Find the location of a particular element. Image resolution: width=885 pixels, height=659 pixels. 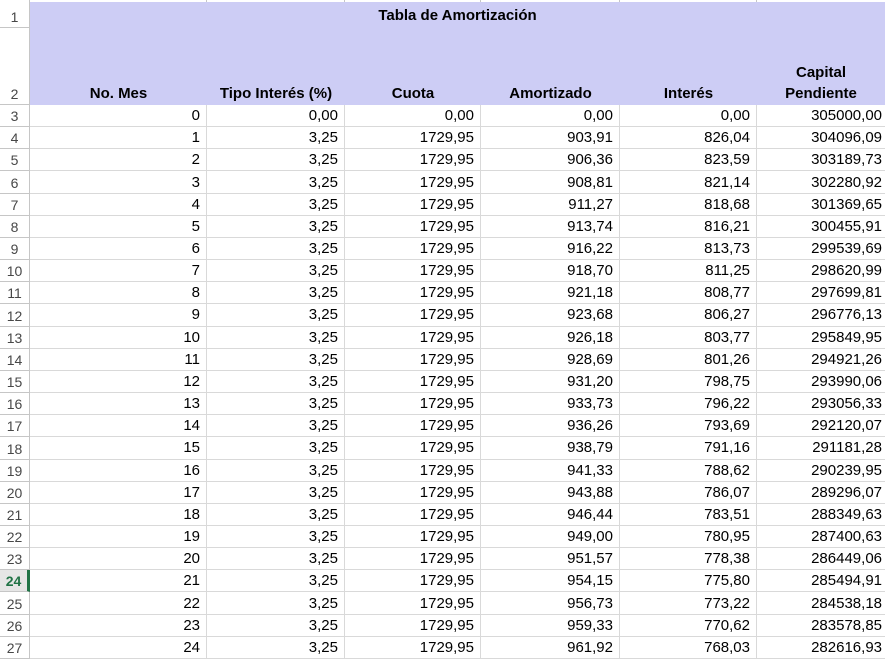

row-header: 17 is located at coordinates (15, 426).